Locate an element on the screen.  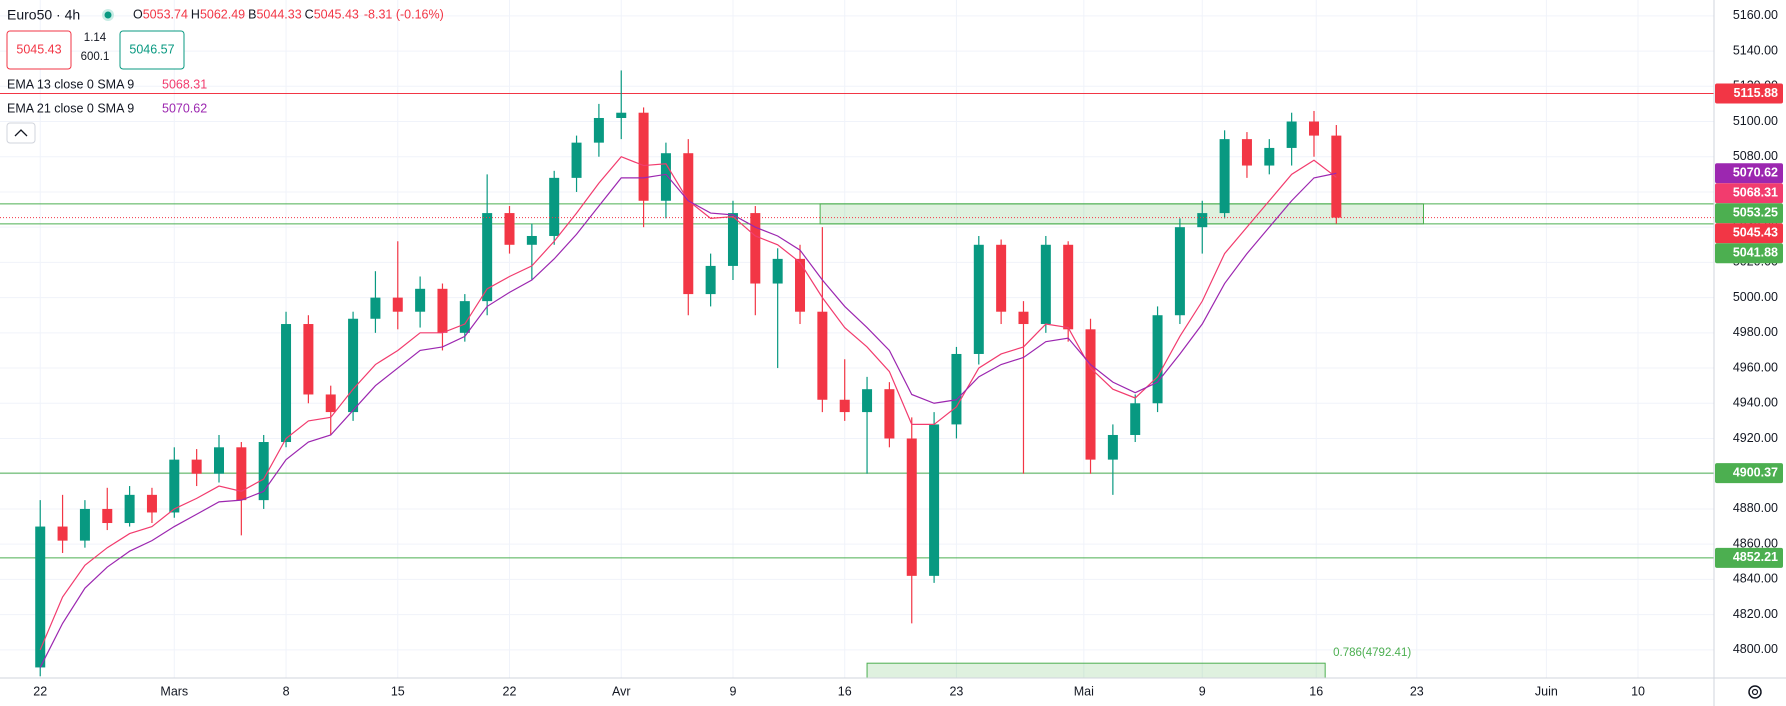
ask-price: 5046.57 is located at coordinates (151, 49).